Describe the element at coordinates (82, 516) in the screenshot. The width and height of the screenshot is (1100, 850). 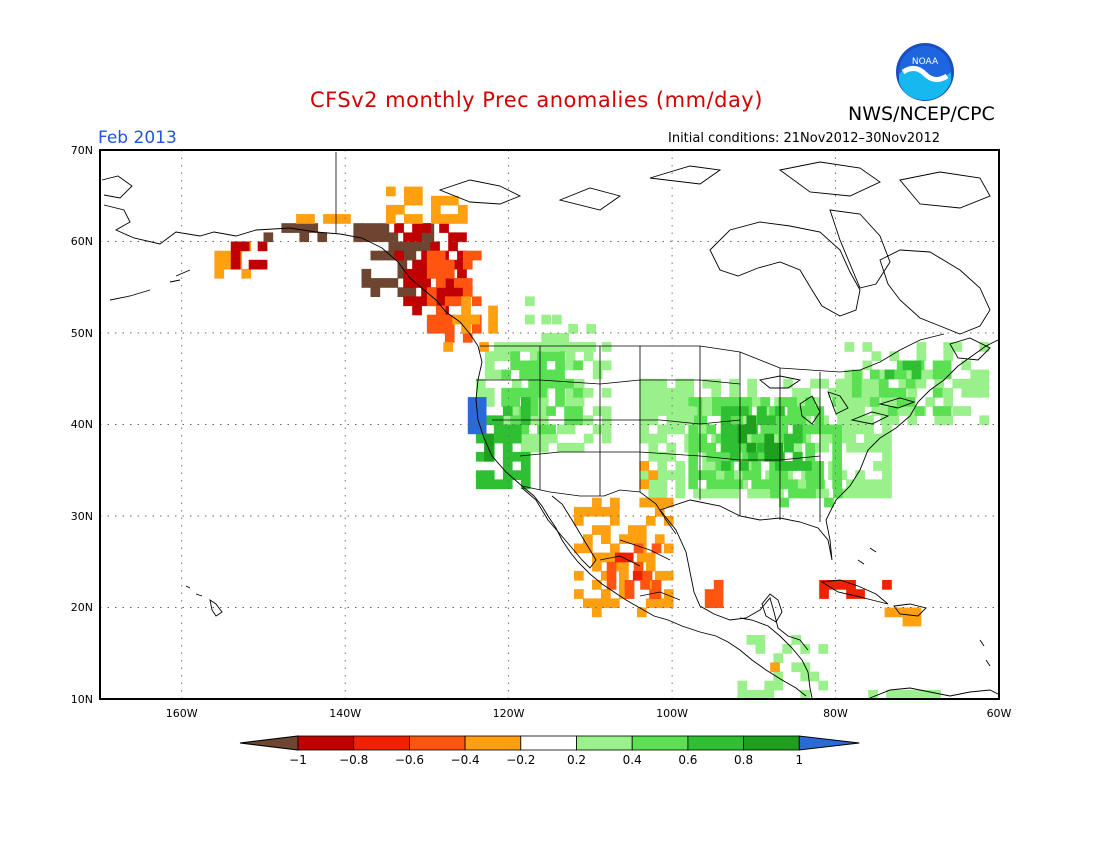
I see `lat-label: 30N` at that location.